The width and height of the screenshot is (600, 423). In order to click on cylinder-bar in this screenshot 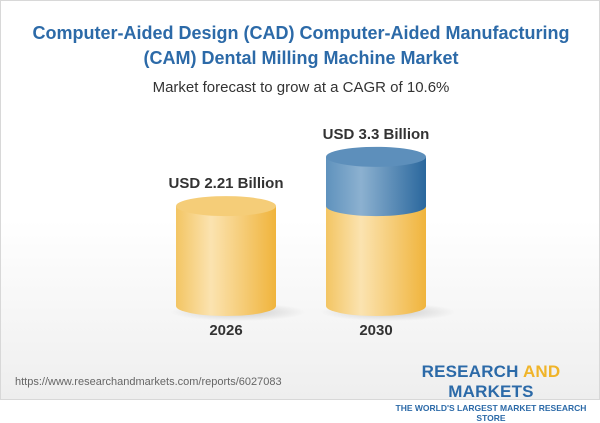, I will do `click(226, 261)`.